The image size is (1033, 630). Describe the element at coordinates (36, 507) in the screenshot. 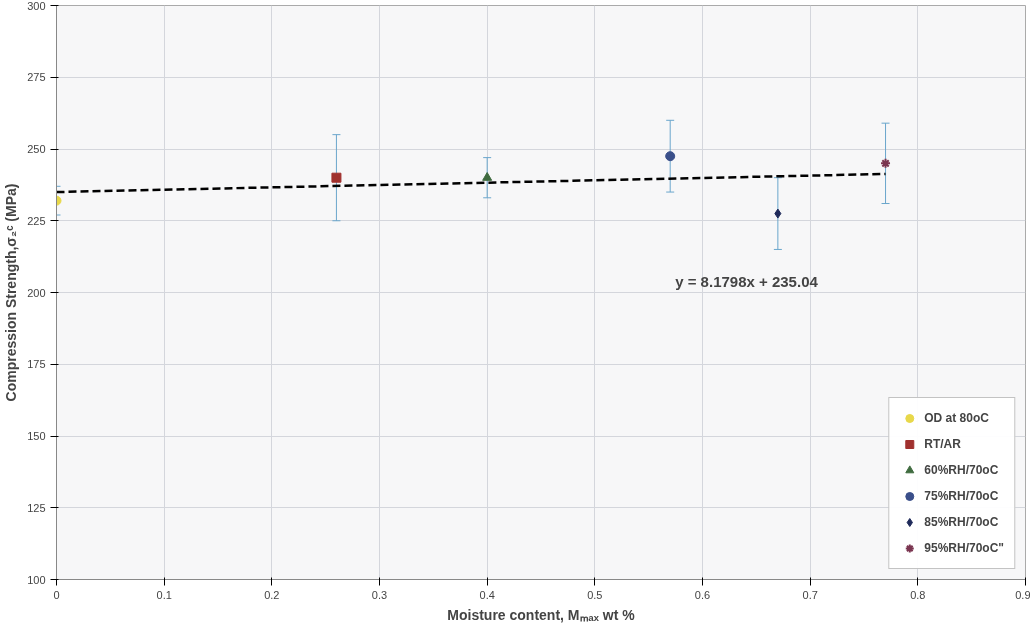

I see `y-tick-label: 125` at that location.